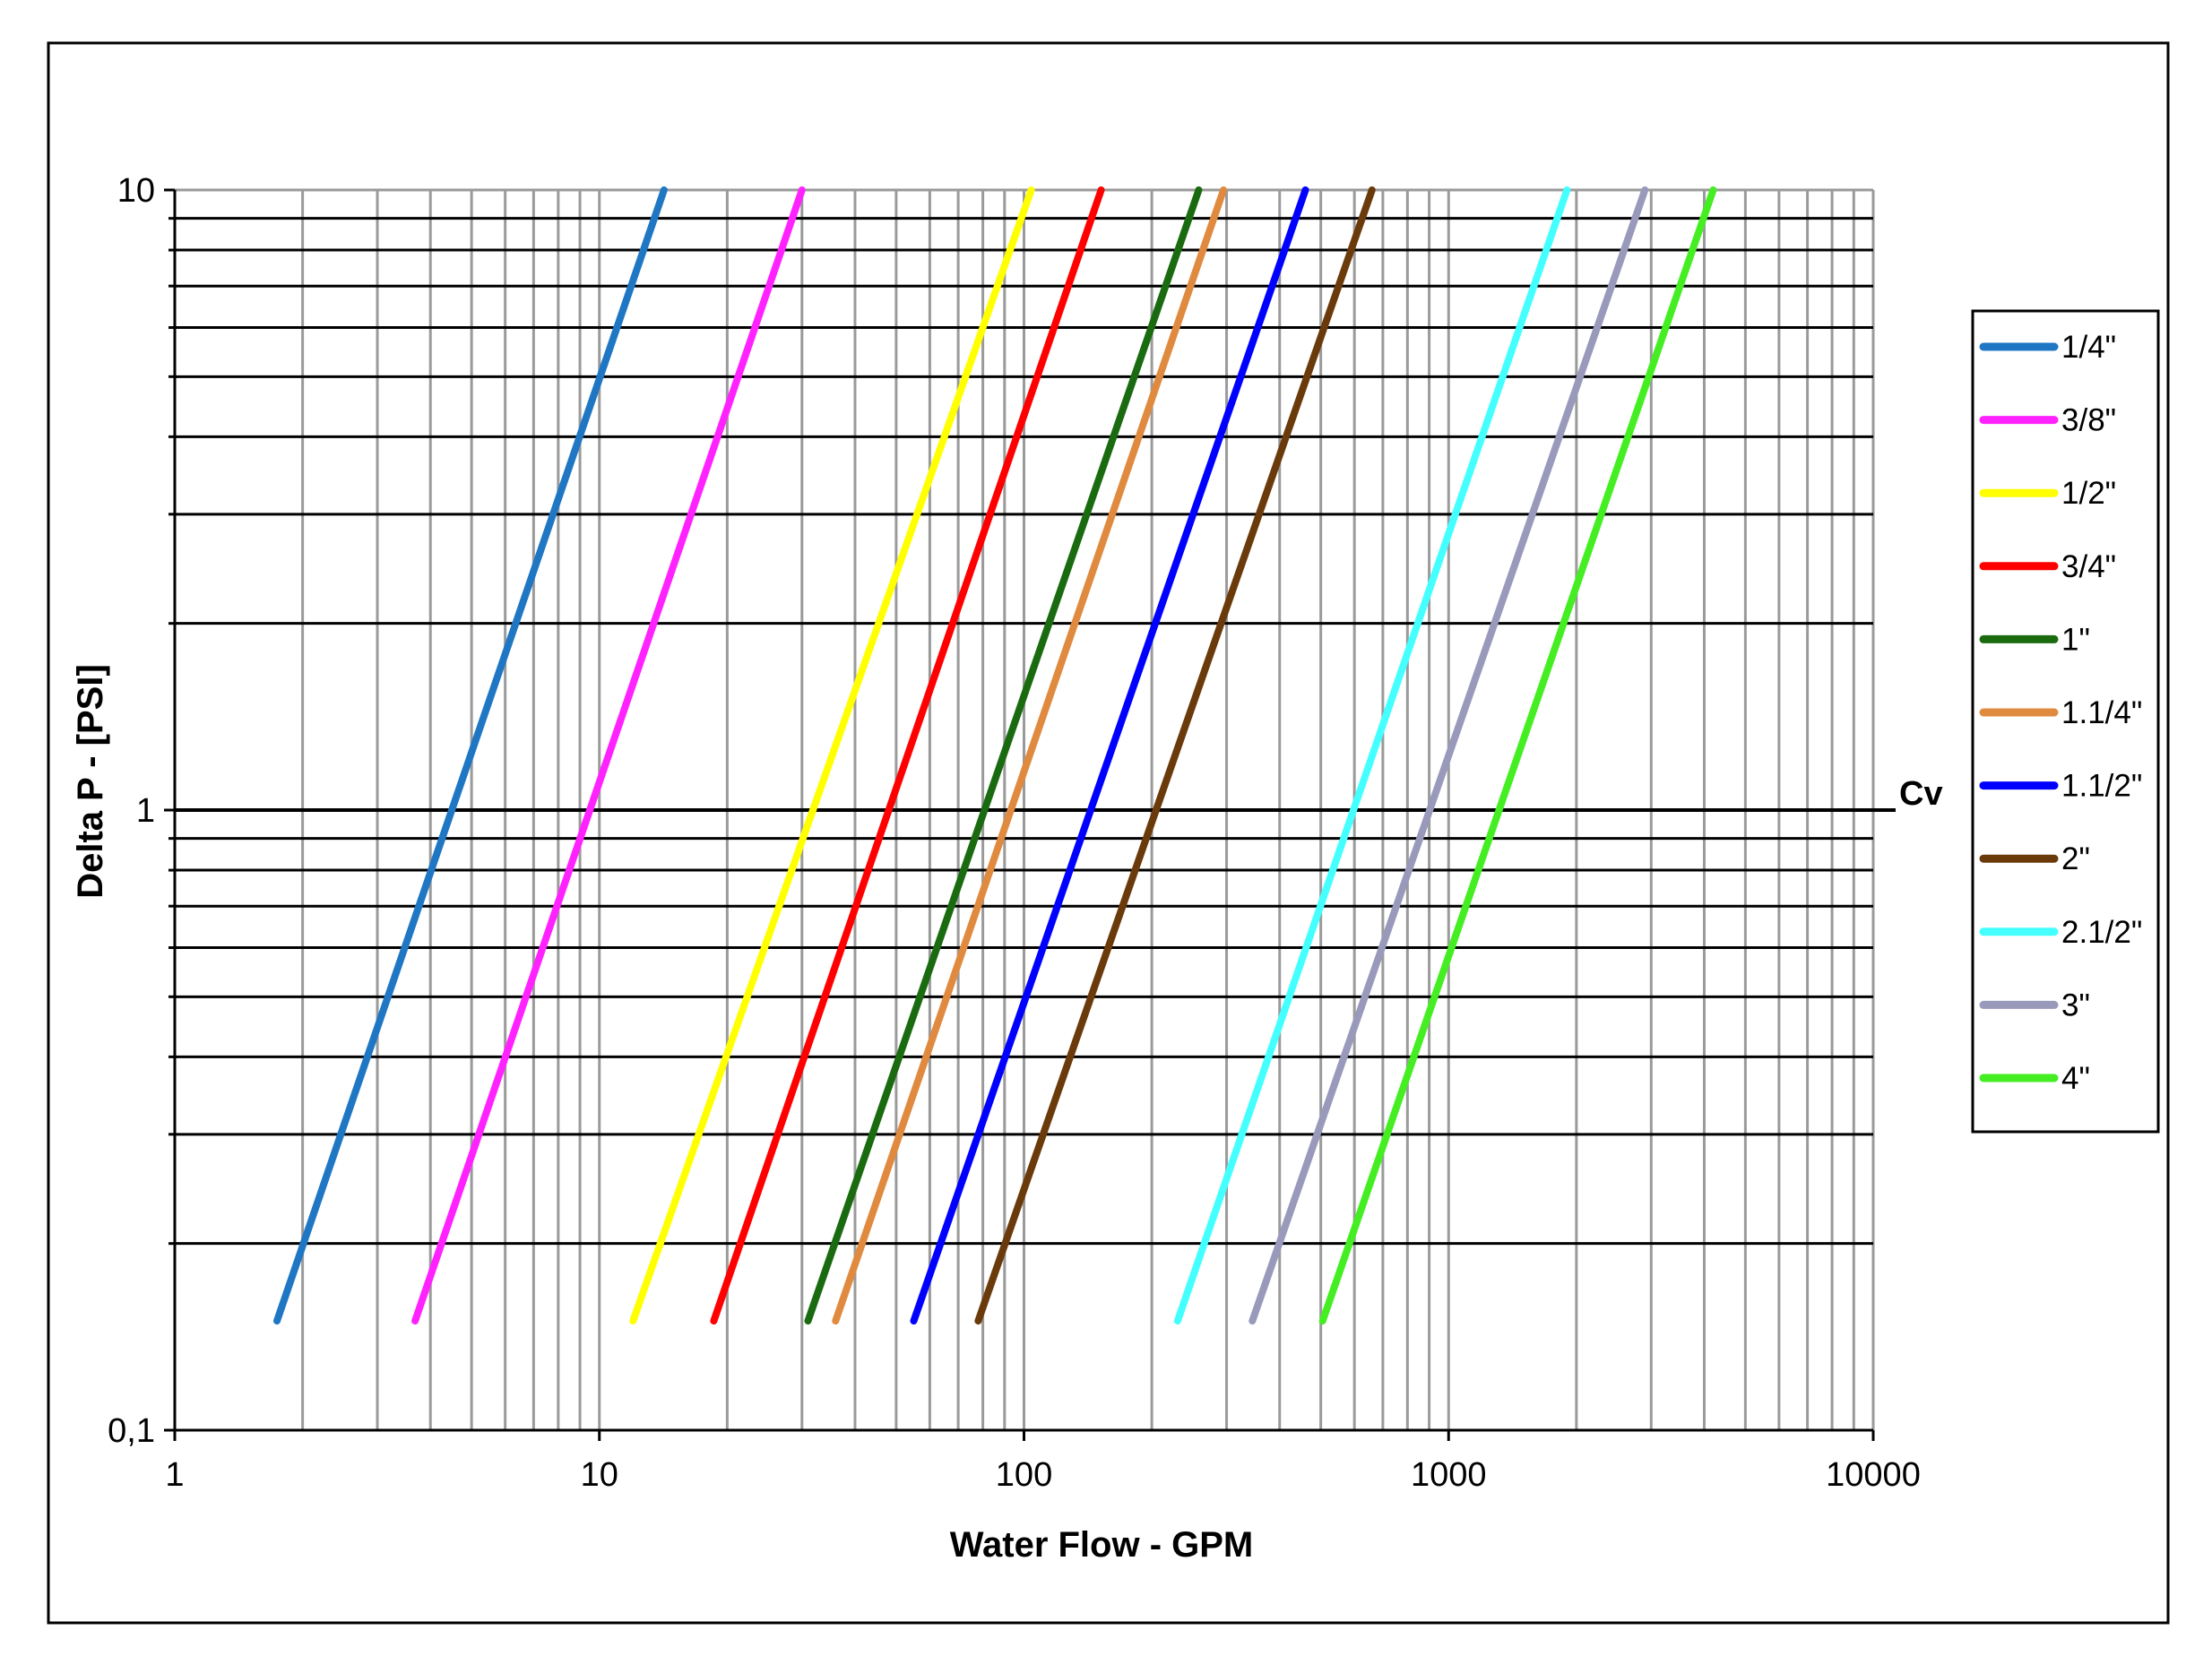 This screenshot has height=1656, width=2212. Describe the element at coordinates (2101, 786) in the screenshot. I see `legend-label: 1.1/2"` at that location.